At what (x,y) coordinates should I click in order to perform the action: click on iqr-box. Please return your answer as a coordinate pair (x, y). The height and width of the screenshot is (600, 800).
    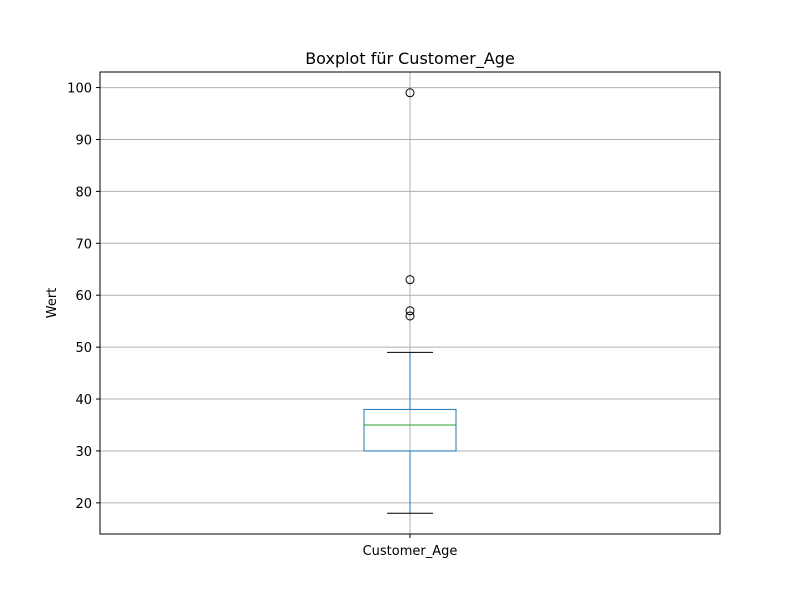
    Looking at the image, I should click on (410, 430).